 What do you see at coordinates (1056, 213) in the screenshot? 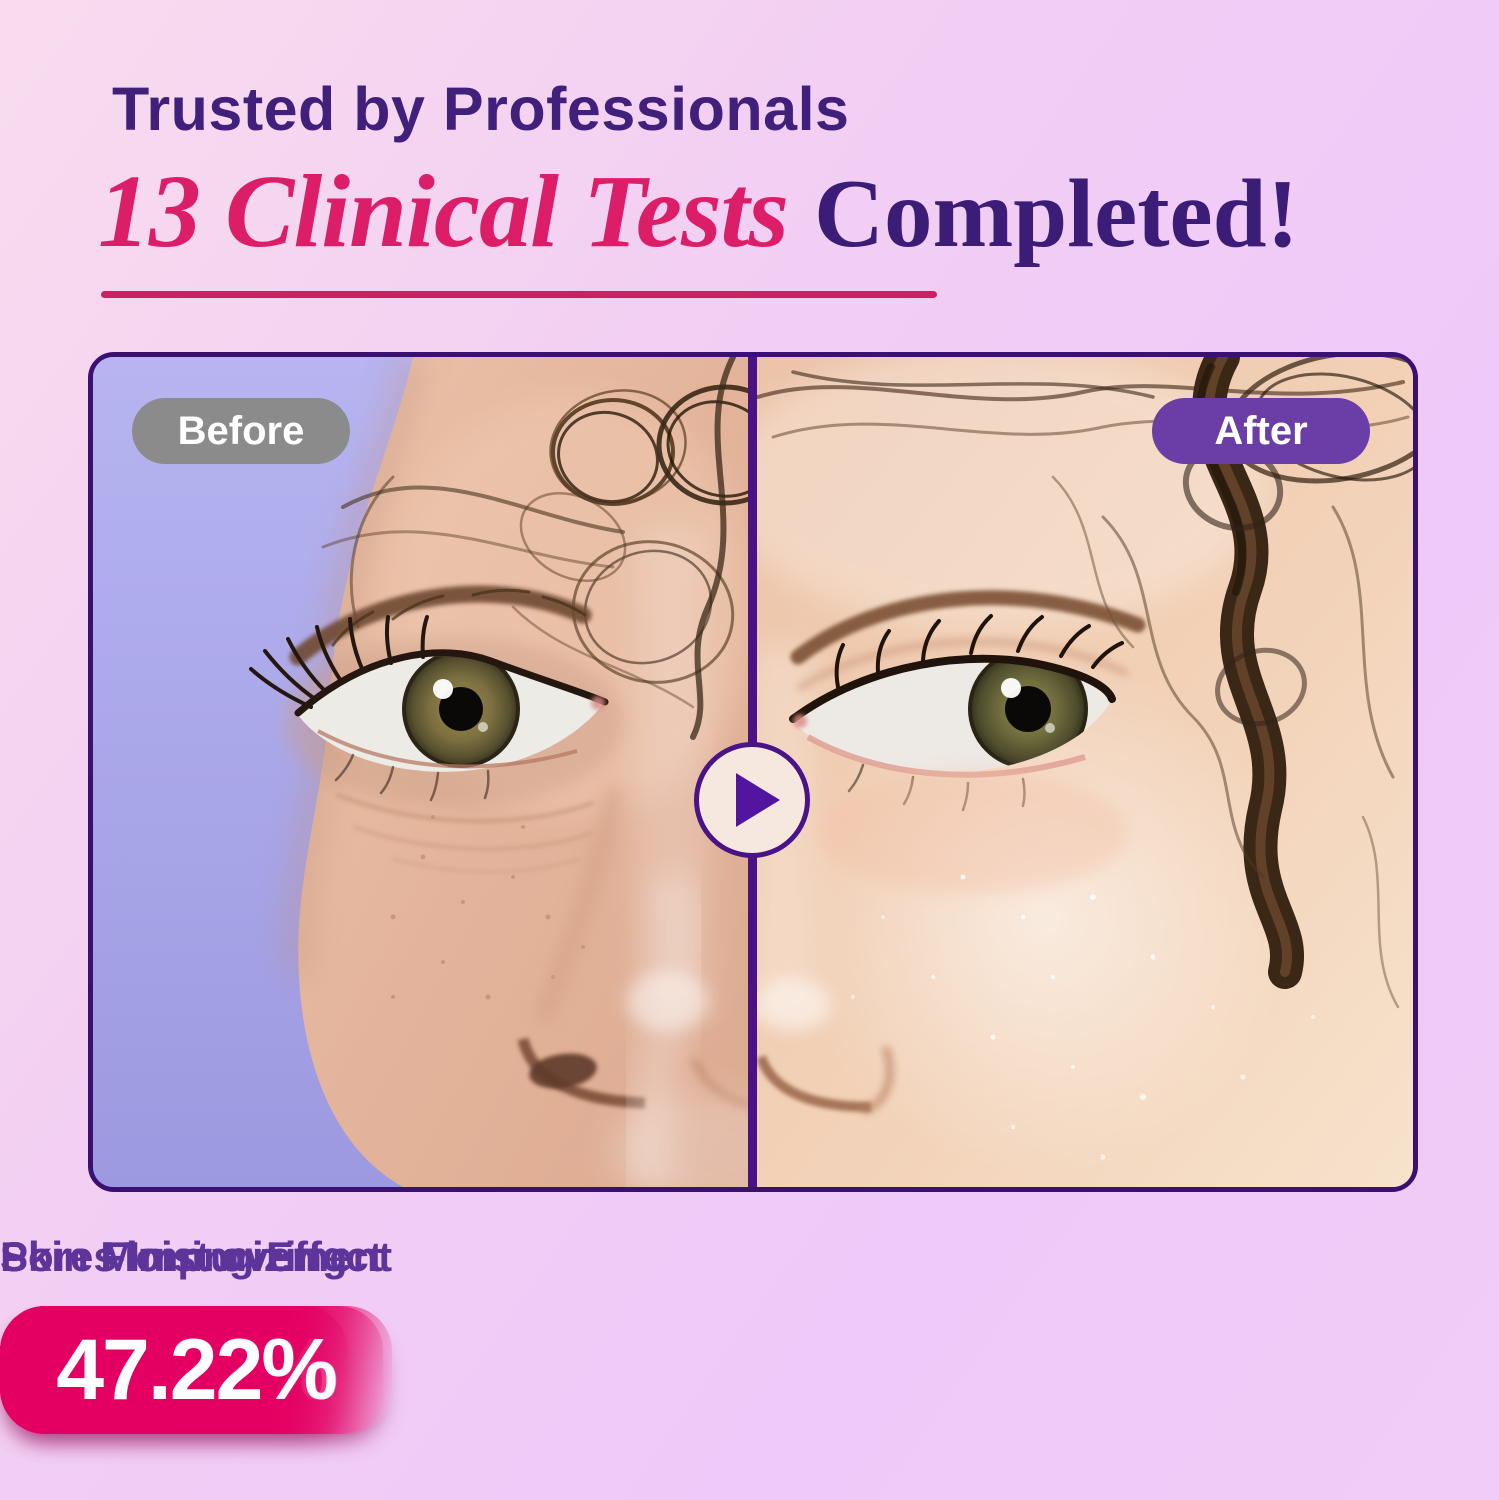
I see `headline-rest: Completed!` at bounding box center [1056, 213].